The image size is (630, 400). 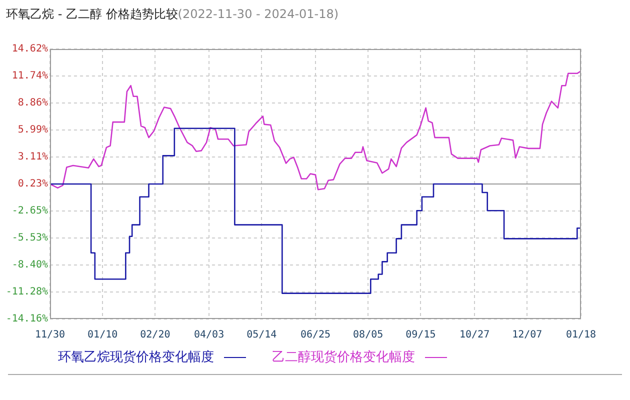 What do you see at coordinates (315, 335) in the screenshot?
I see `x-tick-label: 06/25` at bounding box center [315, 335].